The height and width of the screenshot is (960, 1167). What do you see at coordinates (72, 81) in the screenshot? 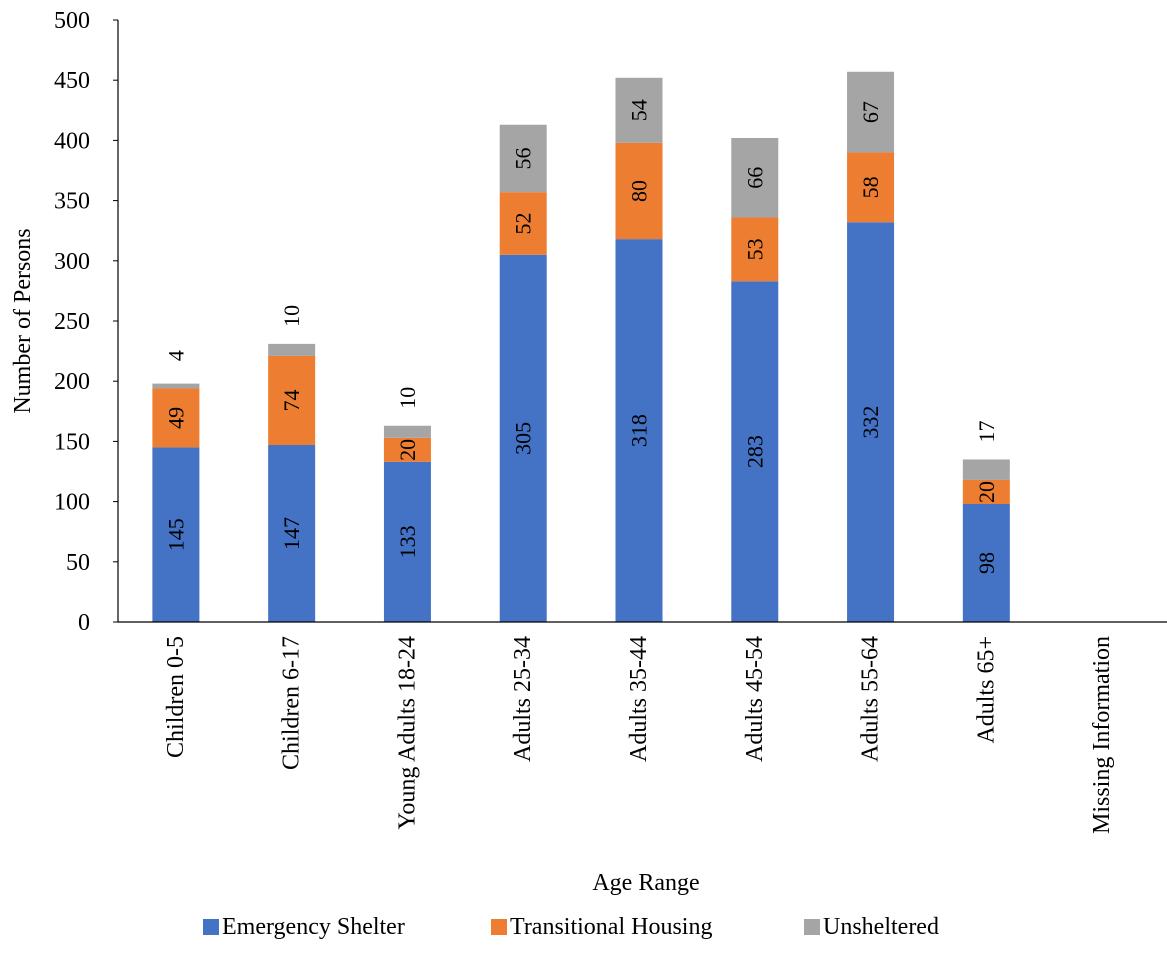
I see `y-tick-label: 450` at bounding box center [72, 81].